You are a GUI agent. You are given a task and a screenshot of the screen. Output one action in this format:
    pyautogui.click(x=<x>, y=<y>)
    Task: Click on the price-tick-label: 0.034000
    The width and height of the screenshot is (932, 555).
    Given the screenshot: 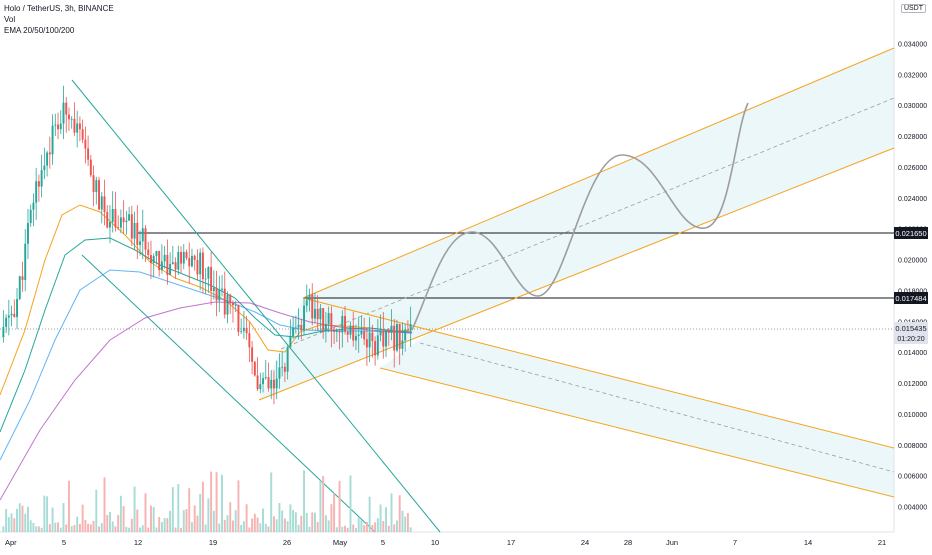 What is the action you would take?
    pyautogui.click(x=912, y=45)
    